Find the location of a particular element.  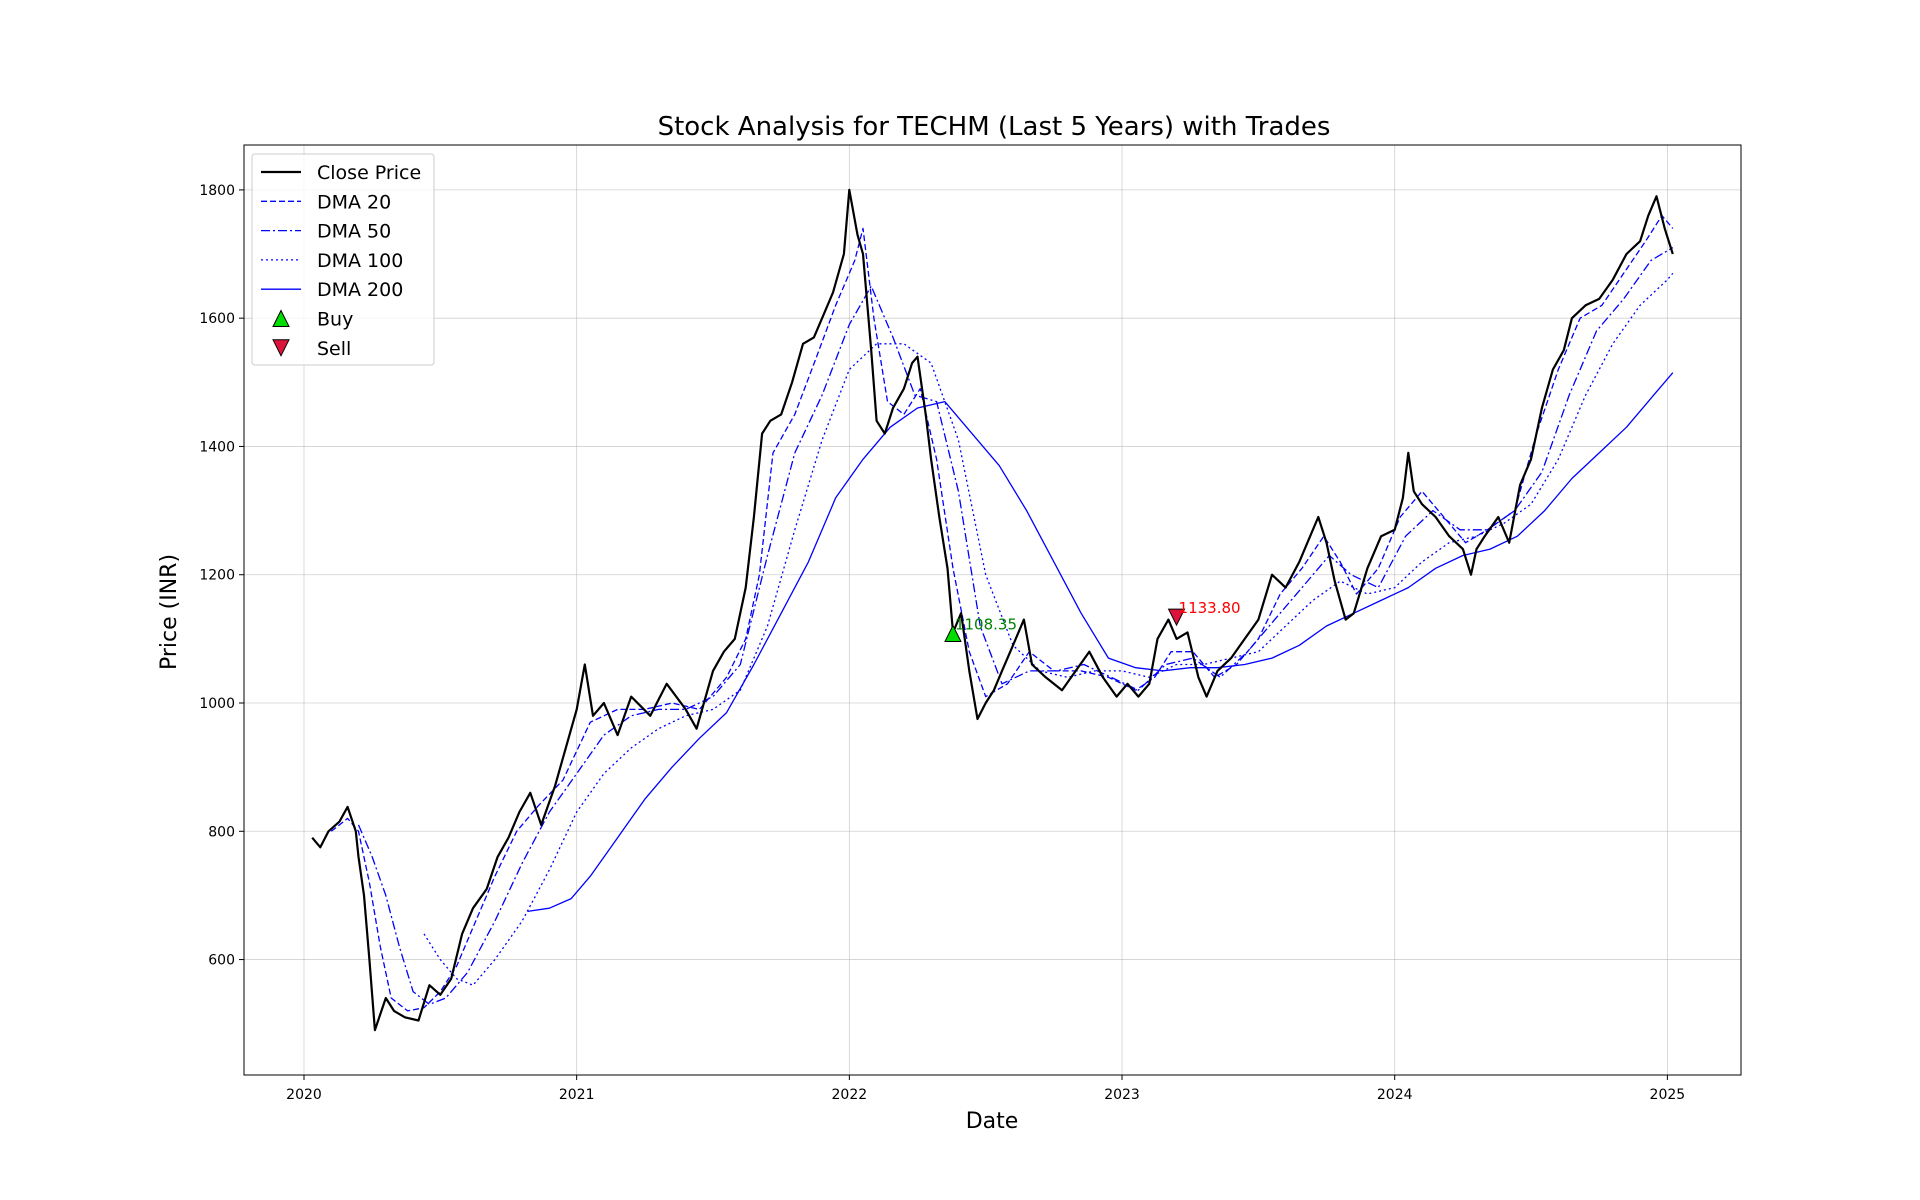

legend-label-dma-100: DMA 100 is located at coordinates (360, 261).